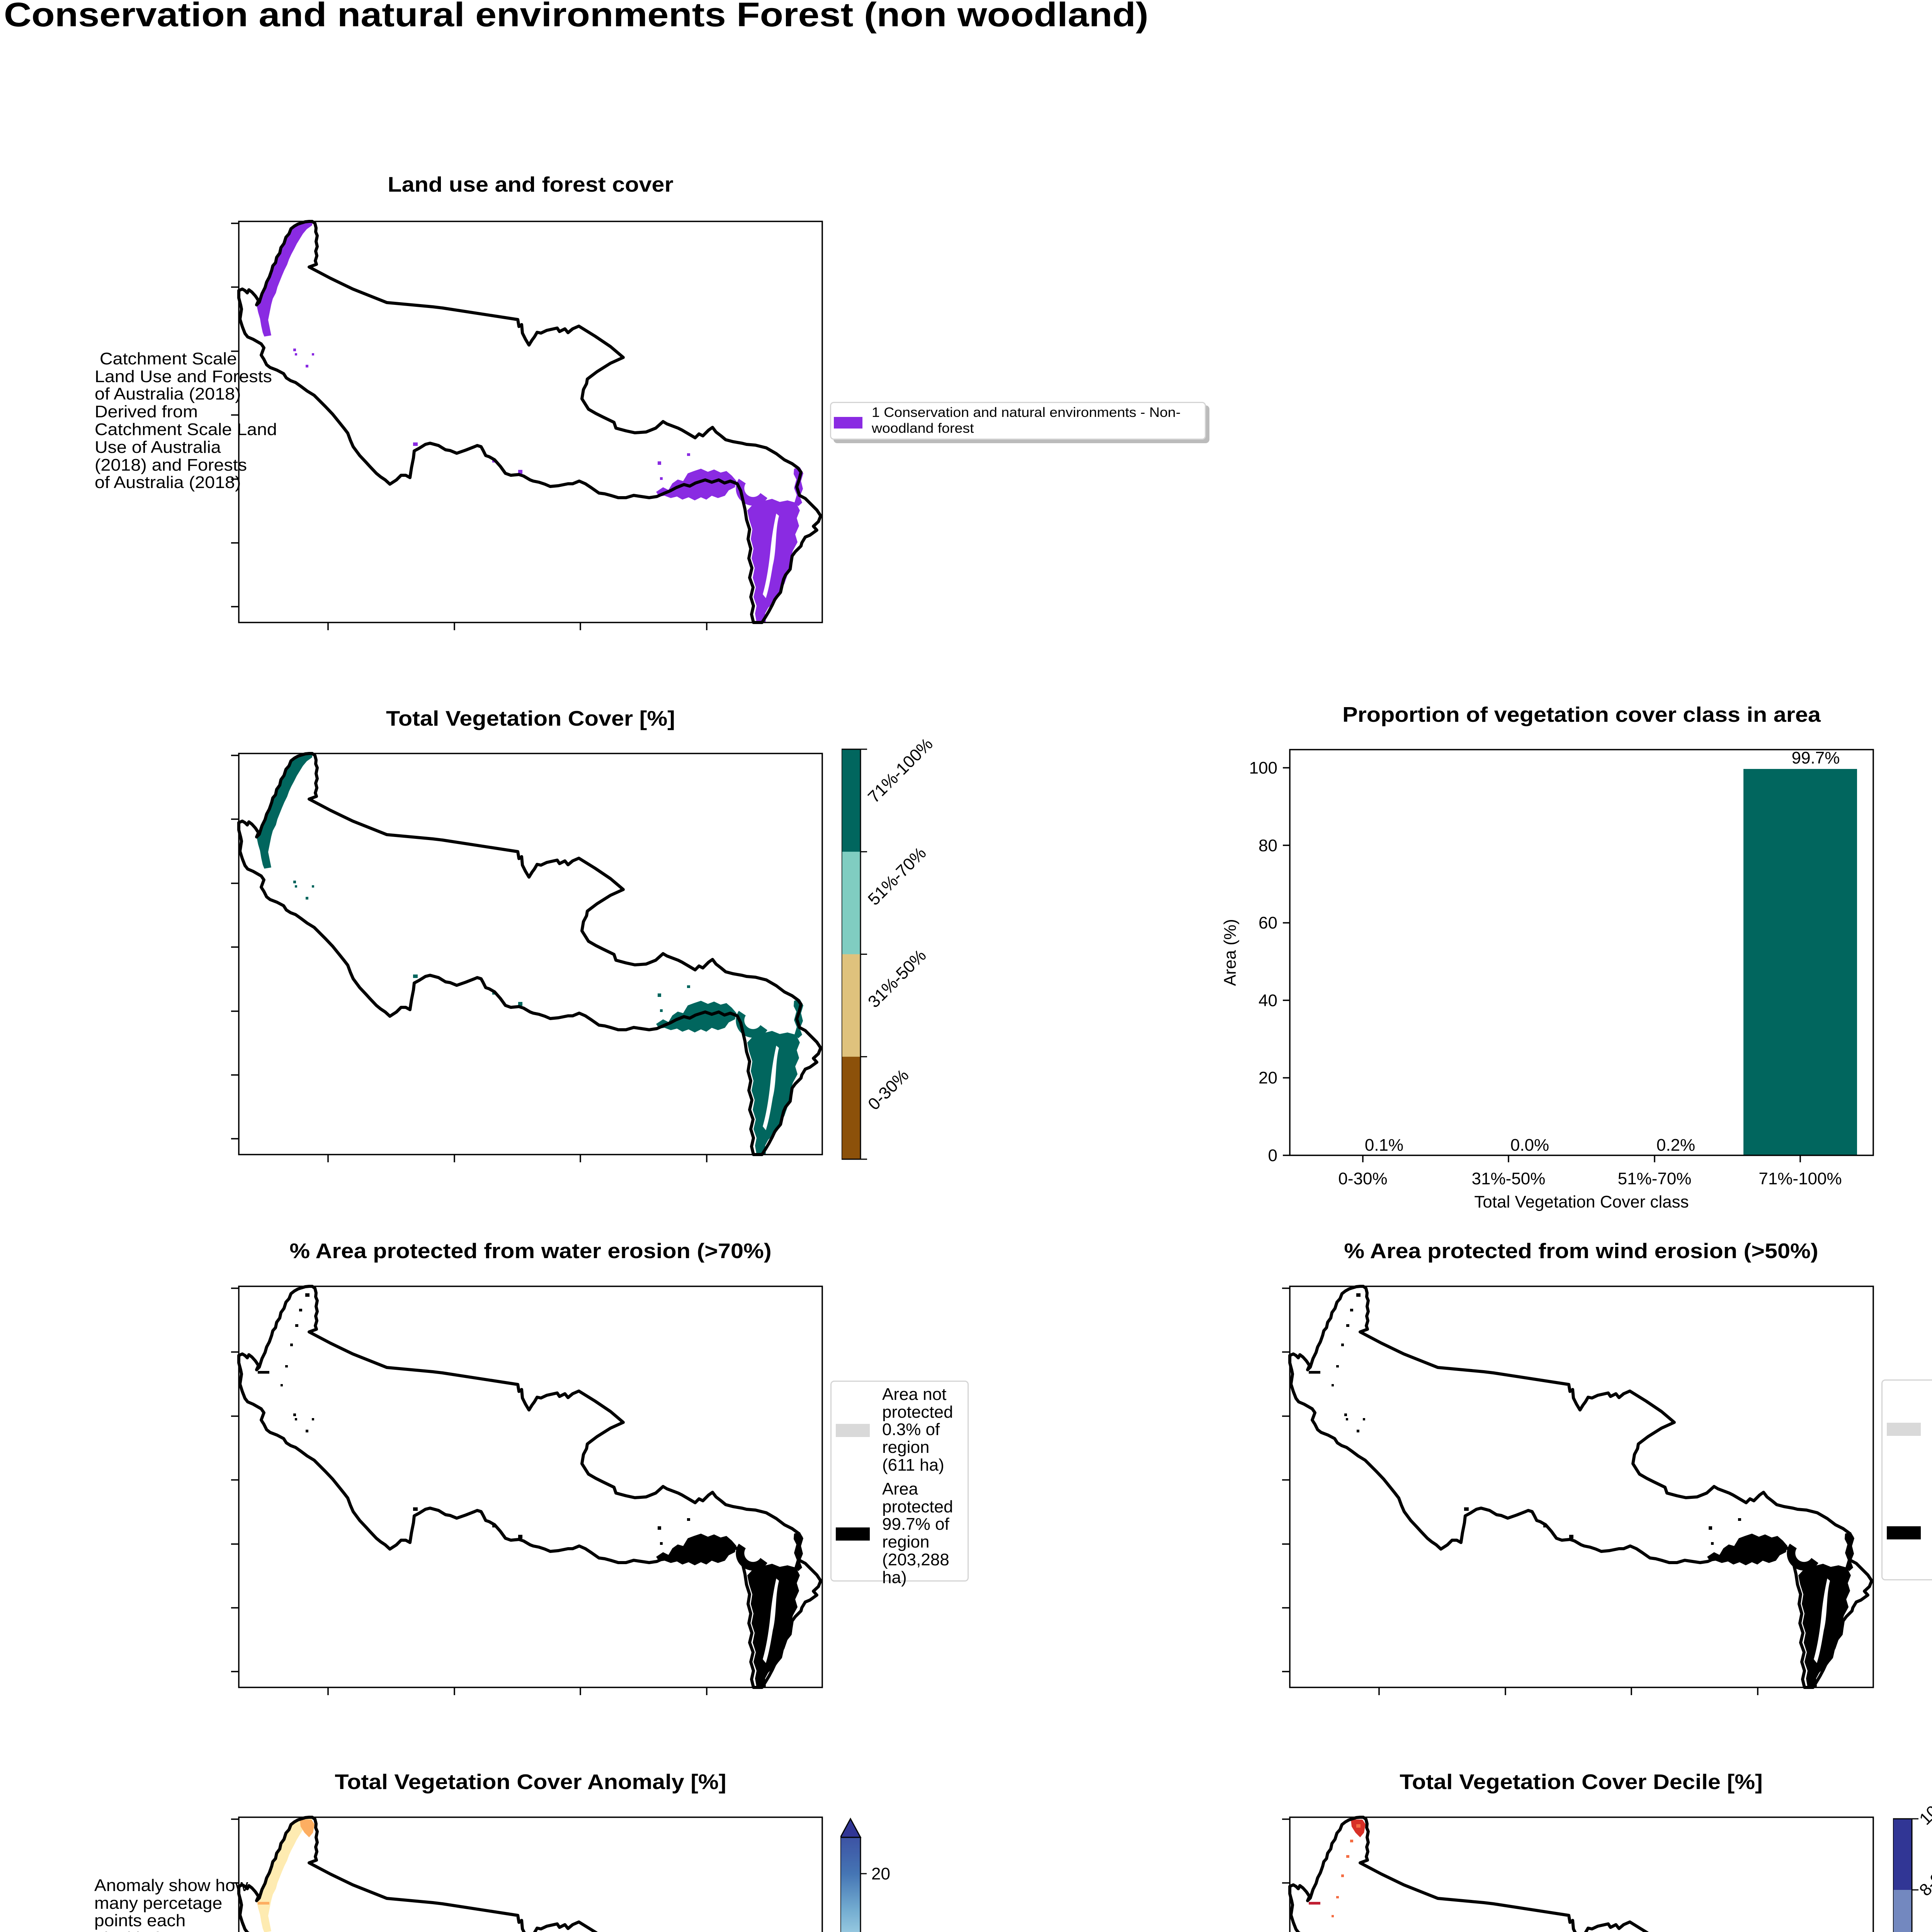  What do you see at coordinates (1675, 1145) in the screenshot?
I see `svg-text: 0.2%` at bounding box center [1675, 1145].